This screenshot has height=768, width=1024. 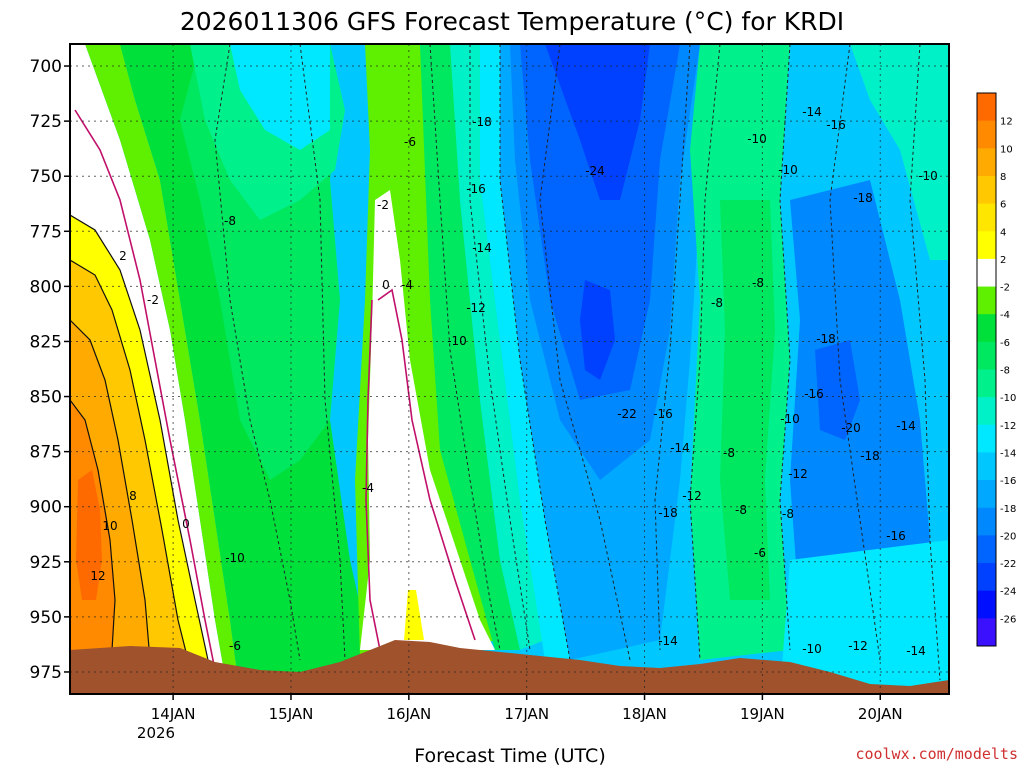 I want to click on colorbar-tick-label: 10, so click(x=1006, y=149).